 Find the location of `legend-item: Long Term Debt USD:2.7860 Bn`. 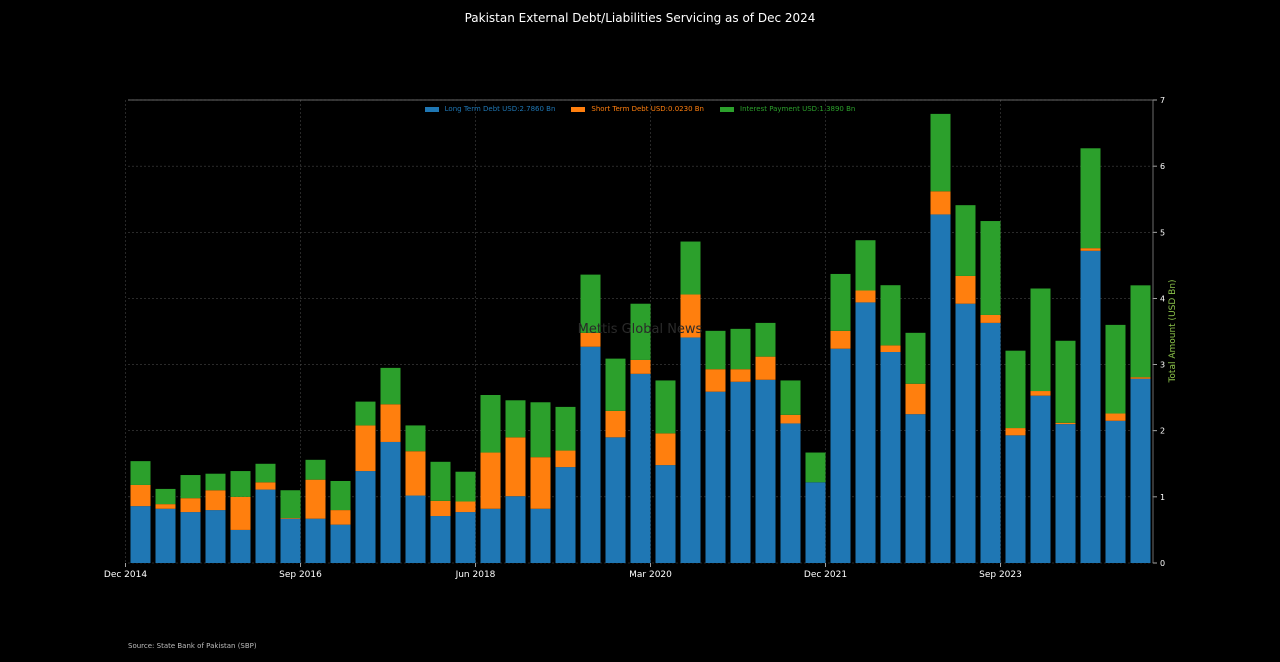

legend-item: Long Term Debt USD:2.7860 Bn is located at coordinates (490, 109).